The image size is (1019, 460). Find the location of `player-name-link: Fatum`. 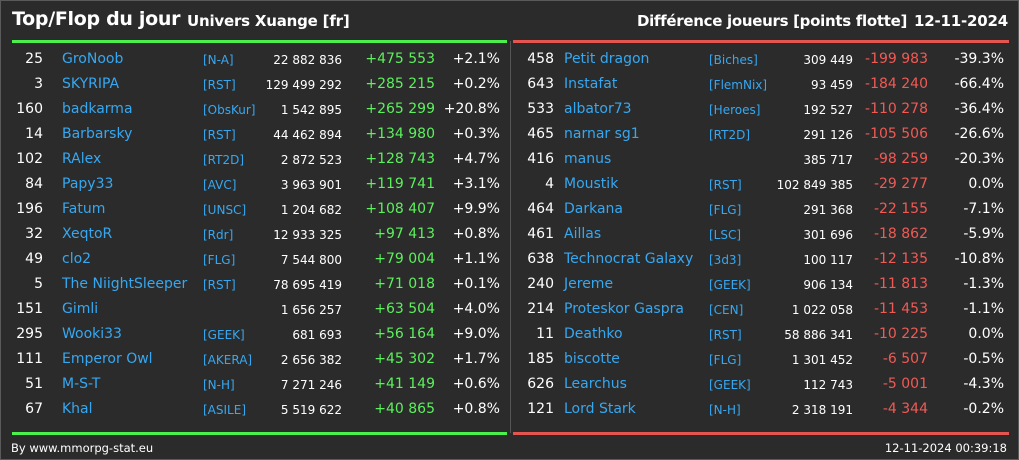

player-name-link: Fatum is located at coordinates (84, 209).